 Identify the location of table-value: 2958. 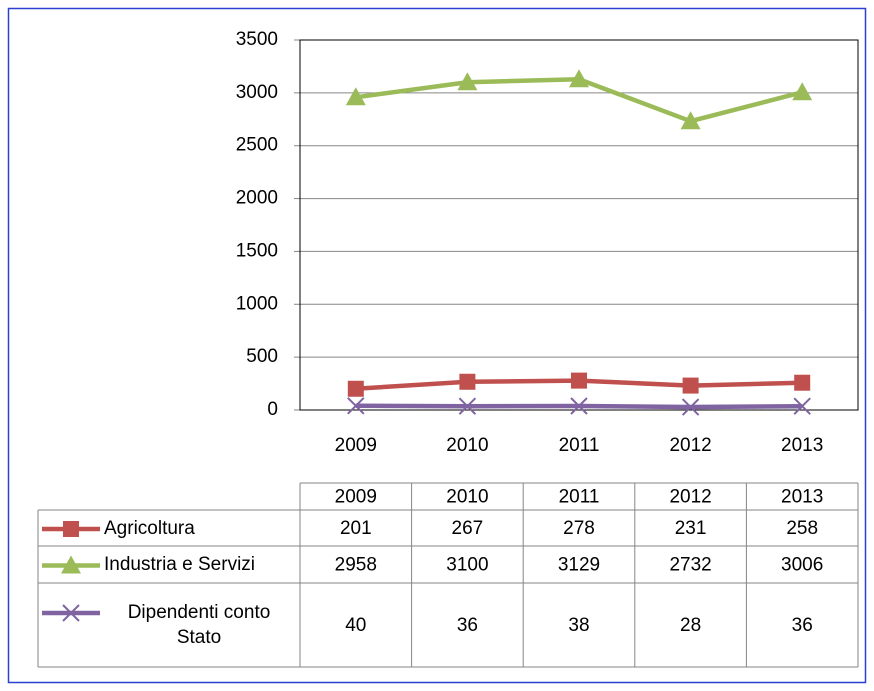
(356, 565).